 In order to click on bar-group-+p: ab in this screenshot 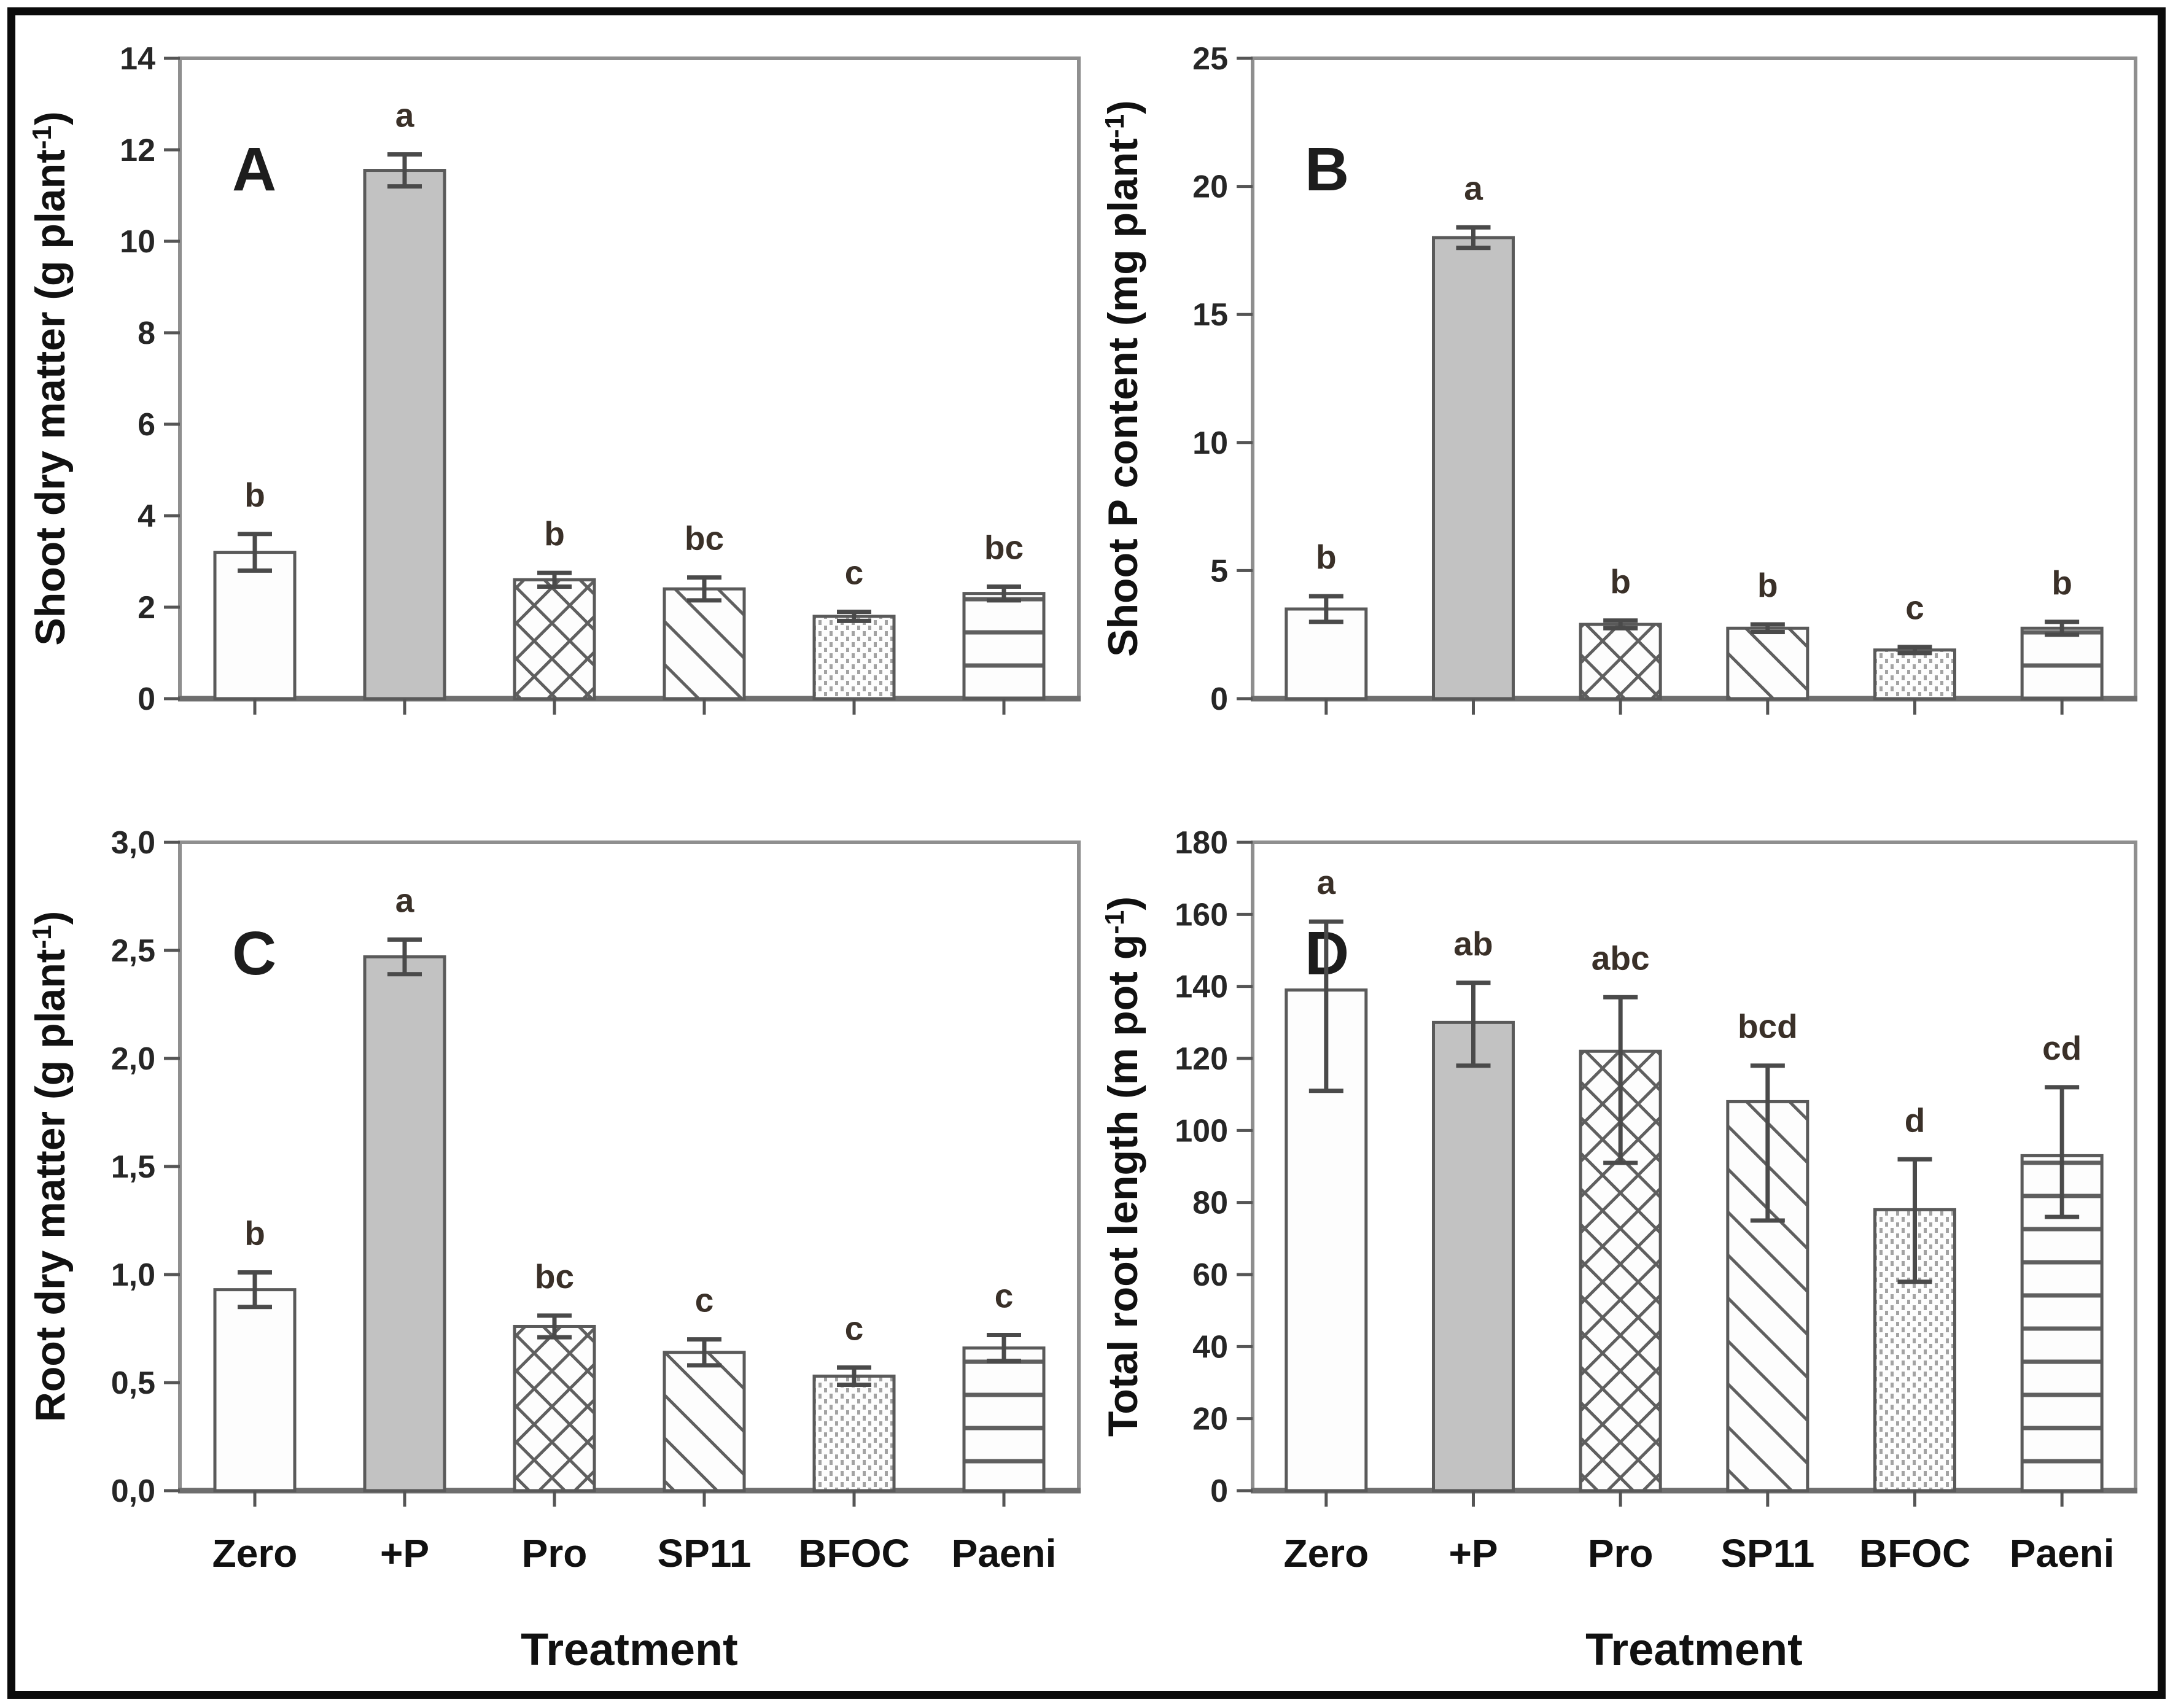, I will do `click(1473, 1209)`.